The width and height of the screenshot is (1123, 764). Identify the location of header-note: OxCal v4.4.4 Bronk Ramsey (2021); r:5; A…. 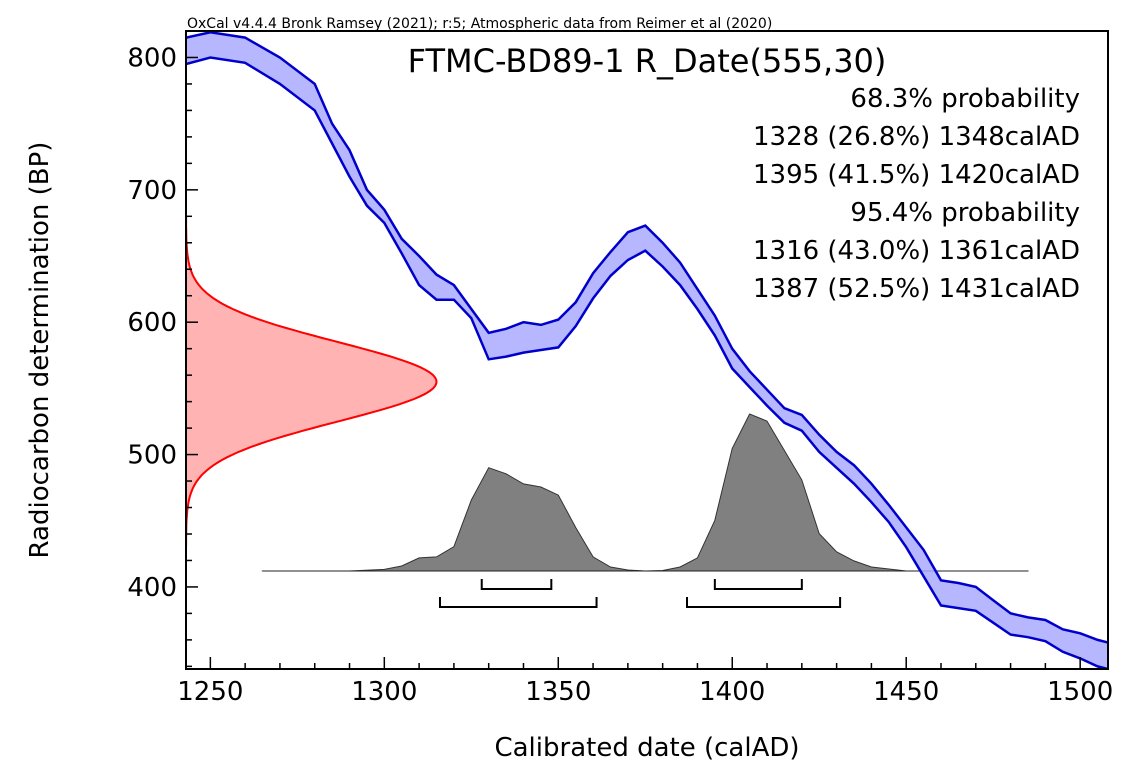
(479, 24).